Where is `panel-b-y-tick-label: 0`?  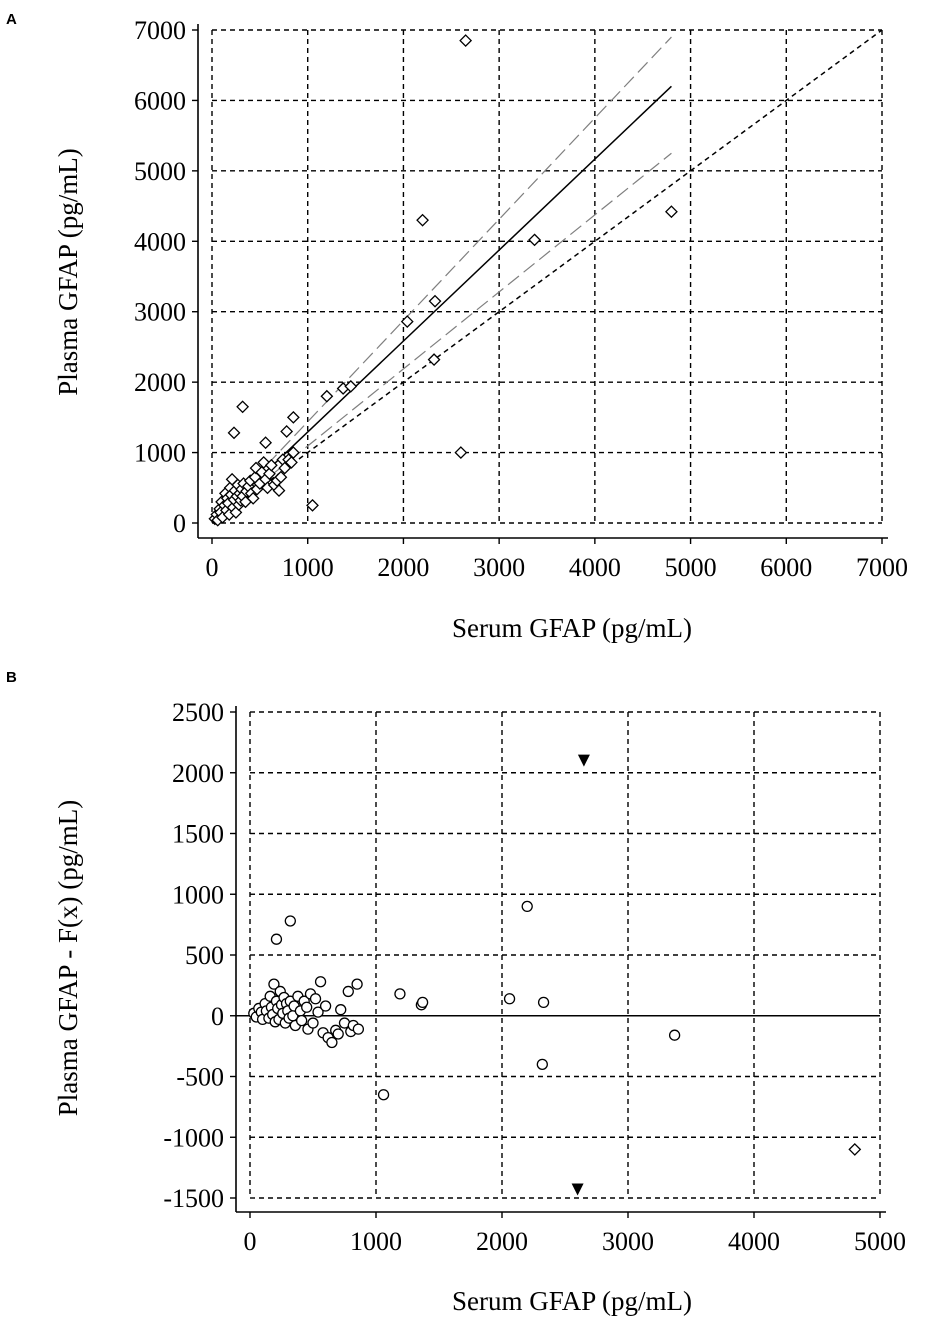 panel-b-y-tick-label: 0 is located at coordinates (217, 1016).